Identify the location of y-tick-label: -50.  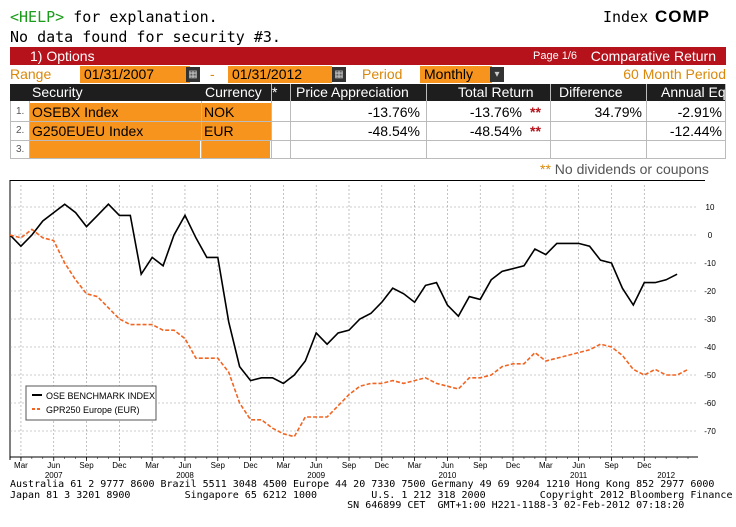
(710, 375).